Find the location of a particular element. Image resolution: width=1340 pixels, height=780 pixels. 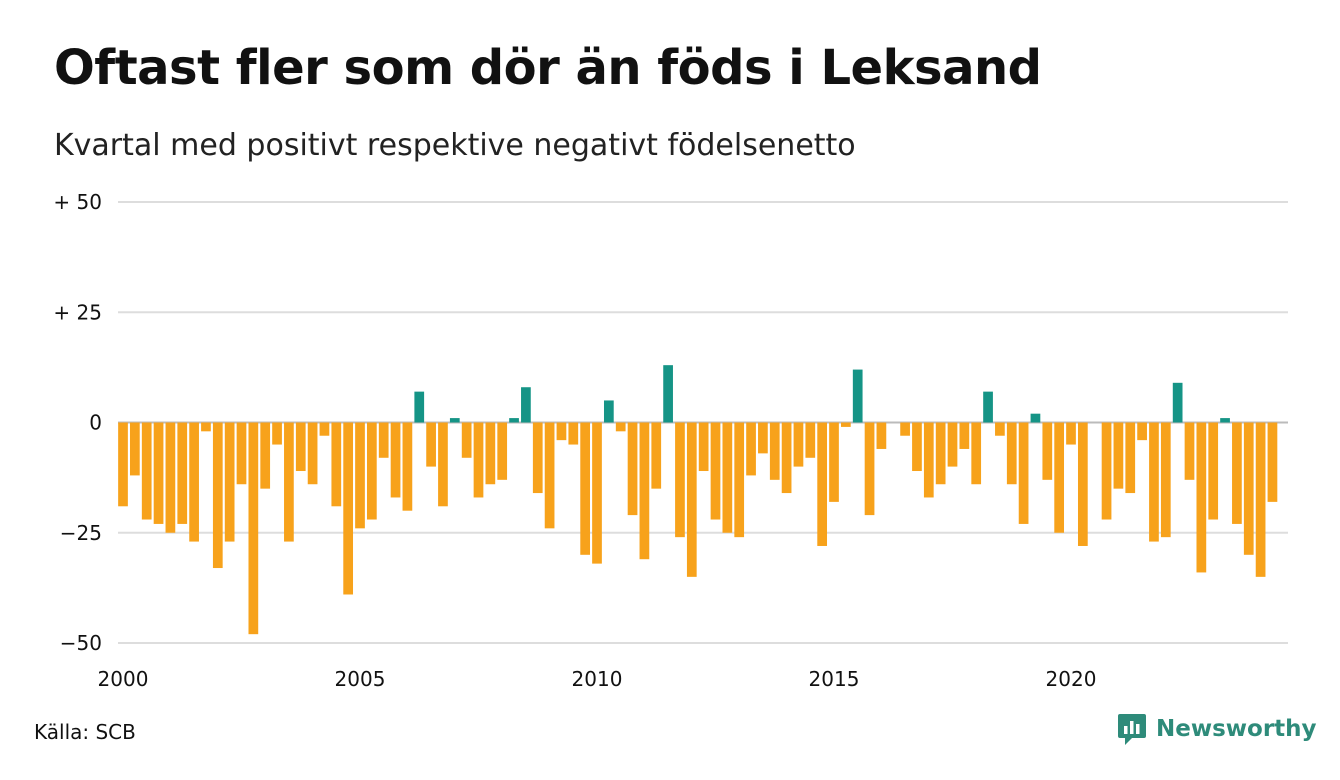

y-tick-label: 0 is located at coordinates (95, 423).